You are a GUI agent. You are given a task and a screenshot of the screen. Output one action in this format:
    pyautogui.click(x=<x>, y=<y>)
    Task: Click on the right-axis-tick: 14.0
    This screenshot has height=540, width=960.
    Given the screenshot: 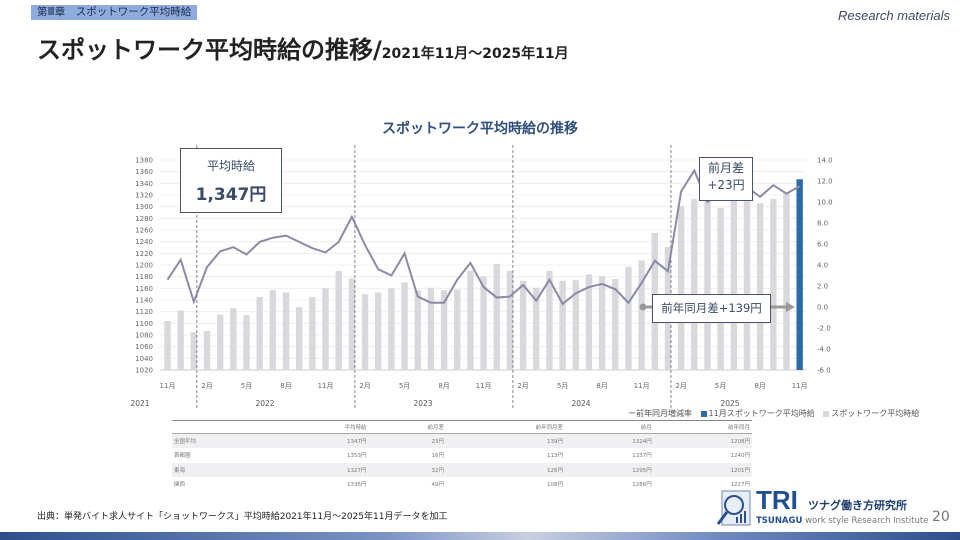 What is the action you would take?
    pyautogui.click(x=825, y=161)
    